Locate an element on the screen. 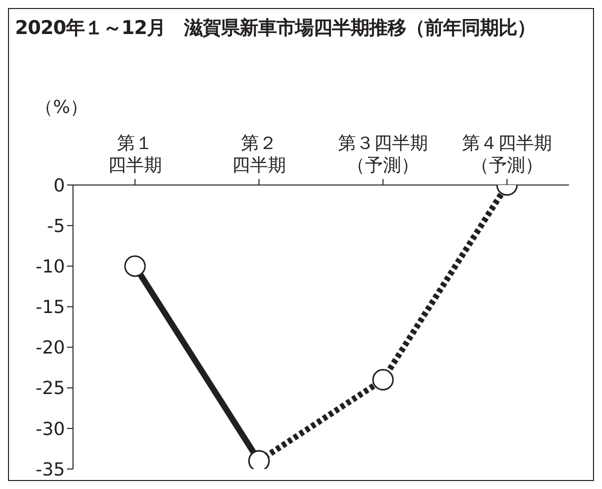 The width and height of the screenshot is (602, 489). x-tick-label: 第４四半期（予測） is located at coordinates (507, 154).